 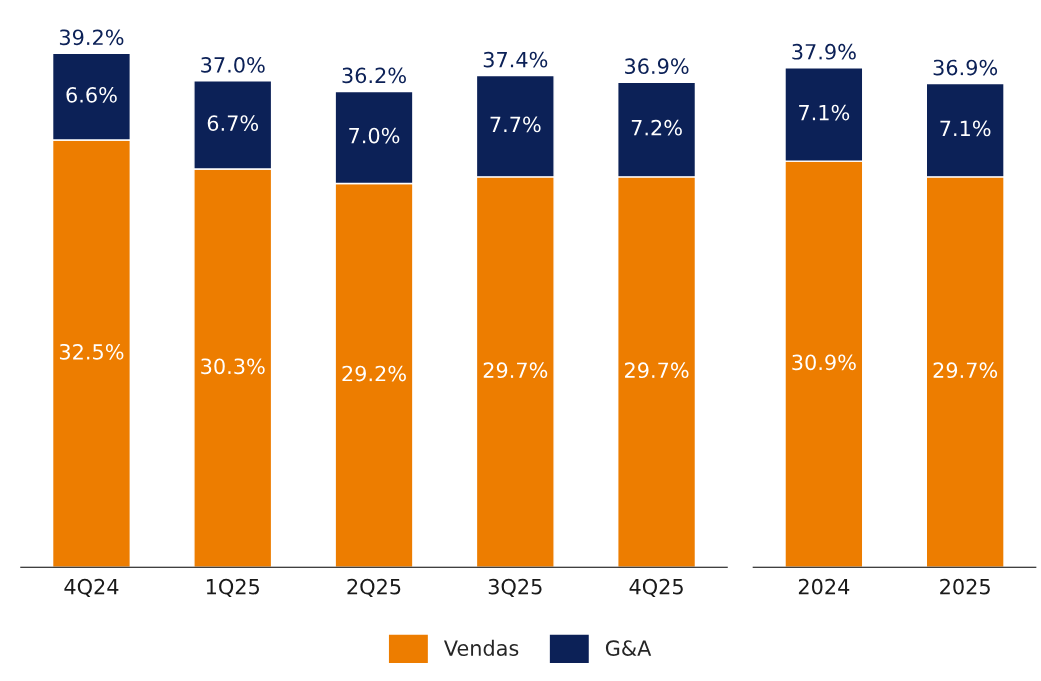 I want to click on data-label: 30.3%, so click(x=233, y=366).